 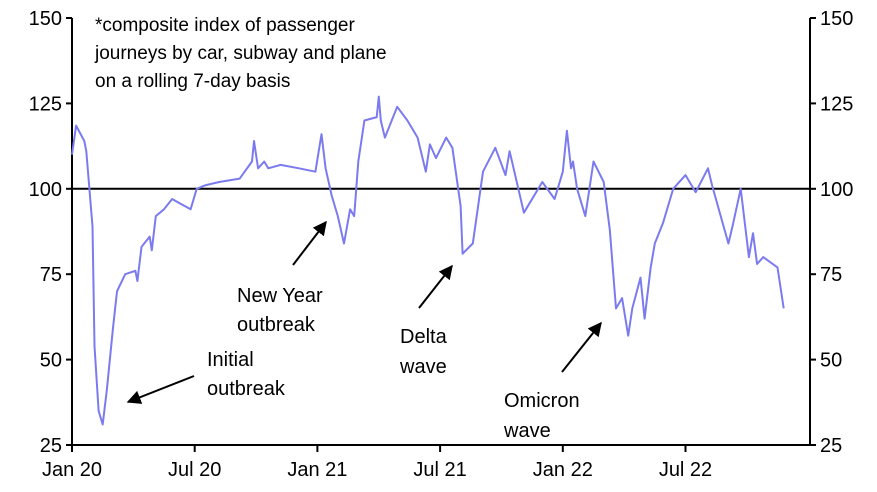 I want to click on x-tick-label: Jul 21, so click(x=439, y=470).